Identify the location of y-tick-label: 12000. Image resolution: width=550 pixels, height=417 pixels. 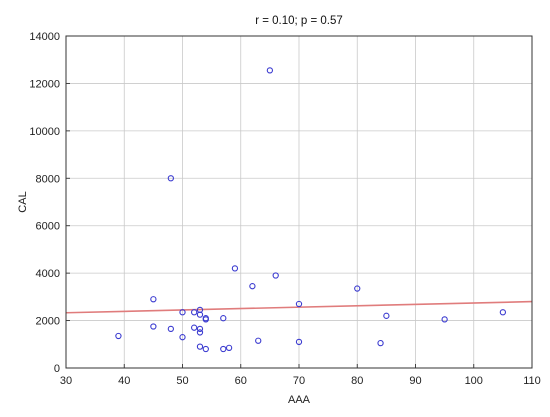
(44, 84).